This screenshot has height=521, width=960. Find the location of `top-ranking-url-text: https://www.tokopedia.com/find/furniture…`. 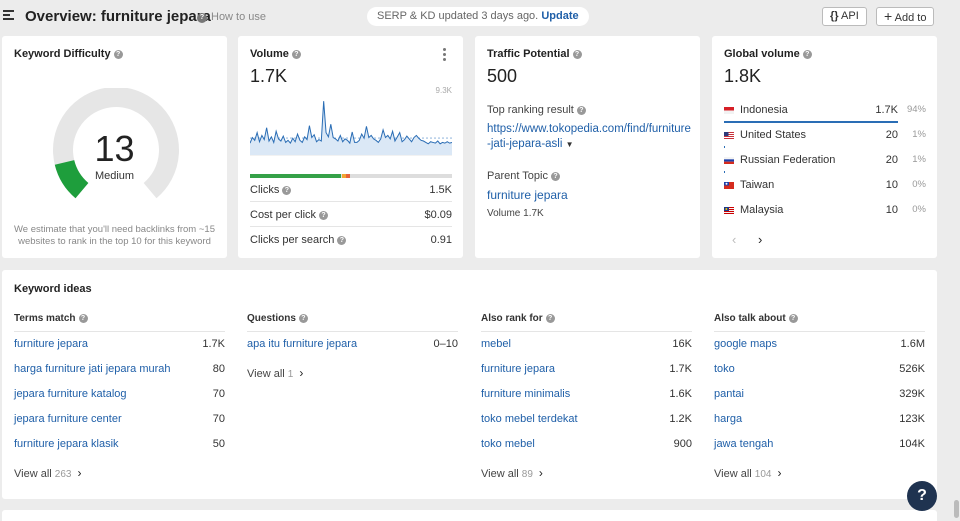

top-ranking-url-text: https://www.tokopedia.com/find/furniture… is located at coordinates (589, 136).